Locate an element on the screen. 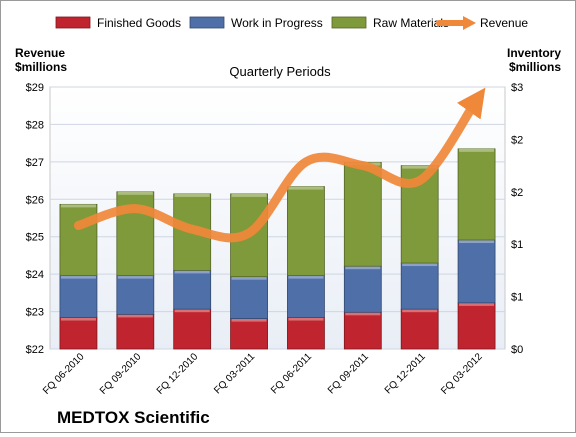 This screenshot has height=437, width=576. x-tick-label: FQ 03-2011 is located at coordinates (234, 373).